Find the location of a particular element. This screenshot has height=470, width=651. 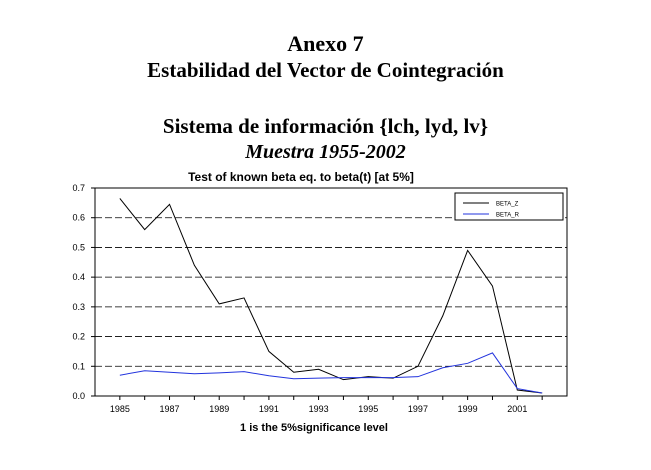

annex-title: Estabilidad del Vector de Cointegración is located at coordinates (325, 70).